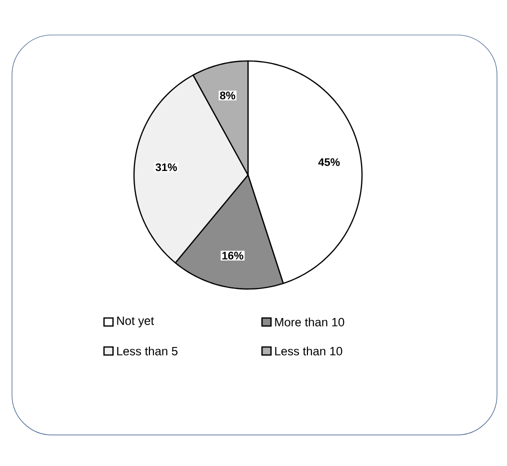 This screenshot has width=507, height=466. I want to click on data-label: 31%, so click(166, 167).